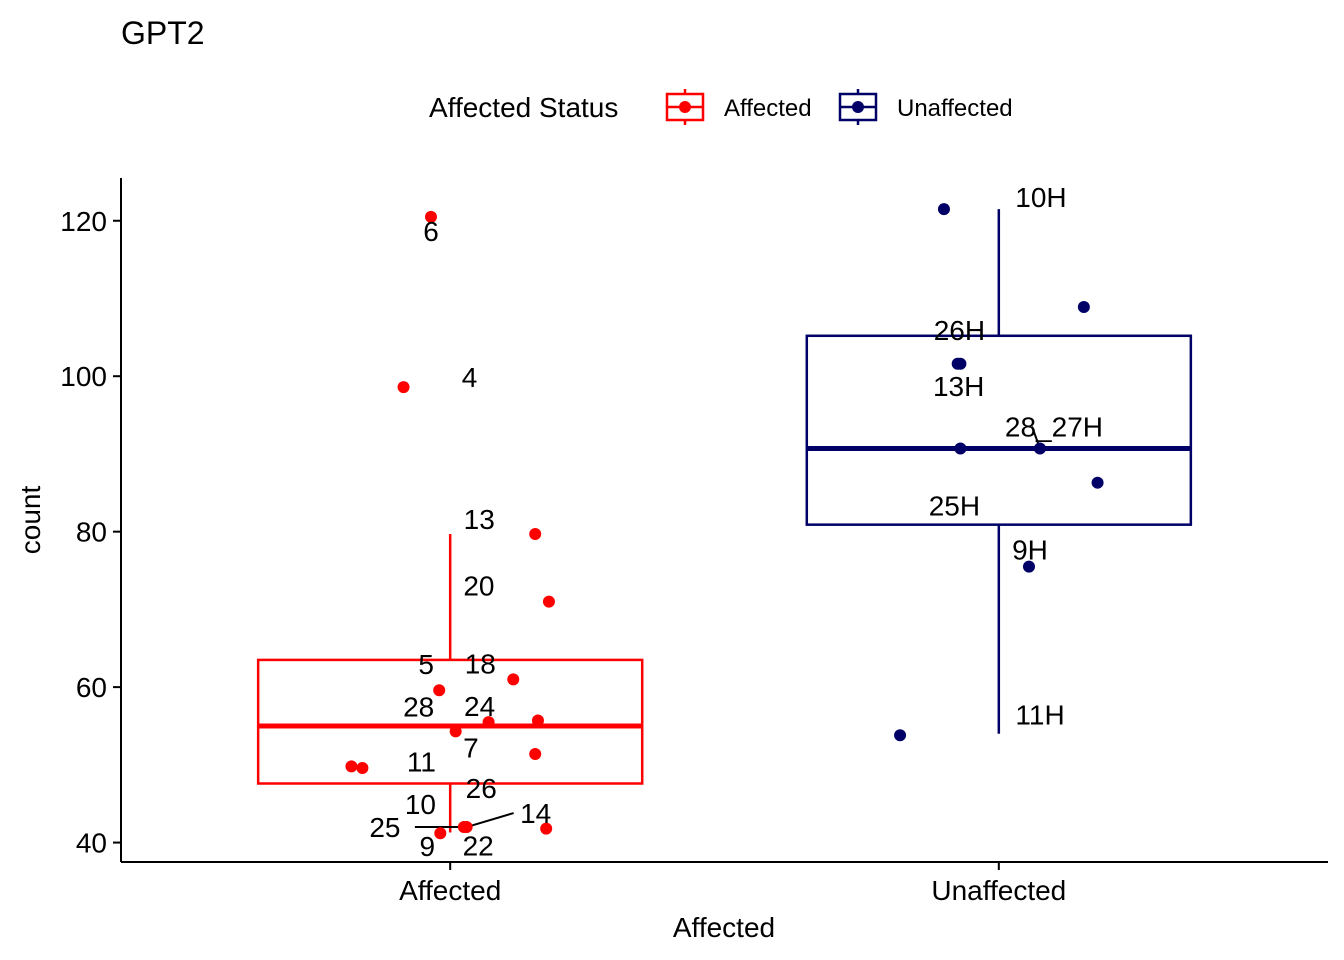 The image size is (1344, 960). What do you see at coordinates (959, 330) in the screenshot?
I see `data-label: 26H` at bounding box center [959, 330].